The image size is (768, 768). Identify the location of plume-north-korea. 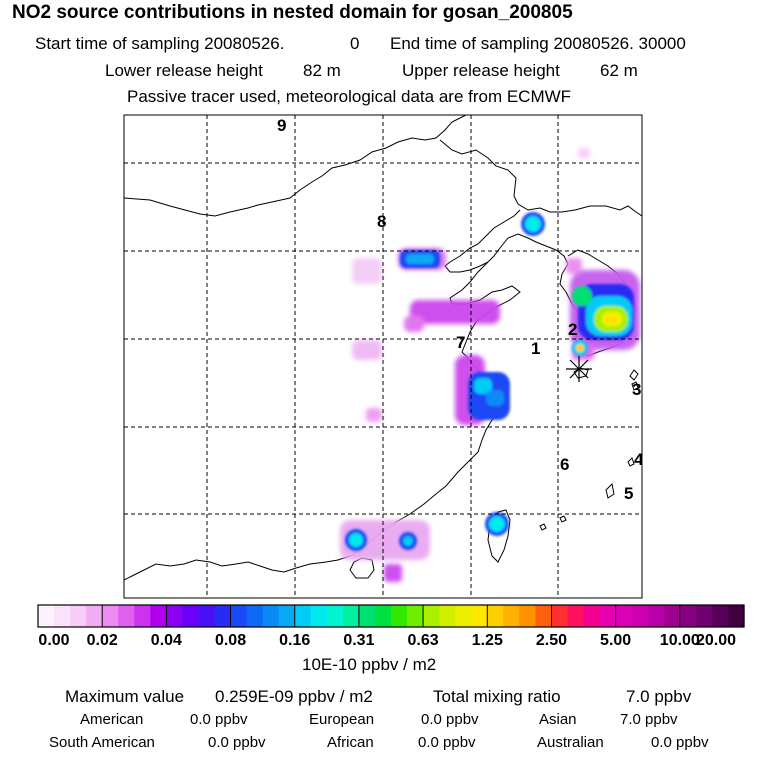
(574, 266).